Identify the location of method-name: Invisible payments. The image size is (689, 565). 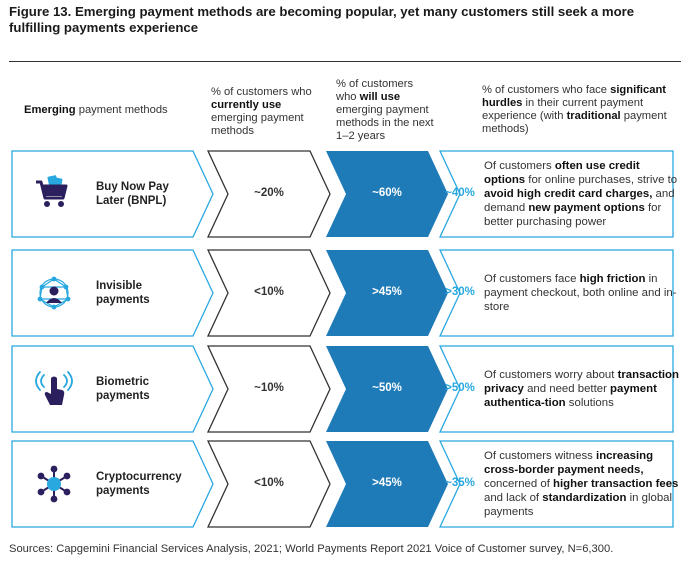
(123, 293).